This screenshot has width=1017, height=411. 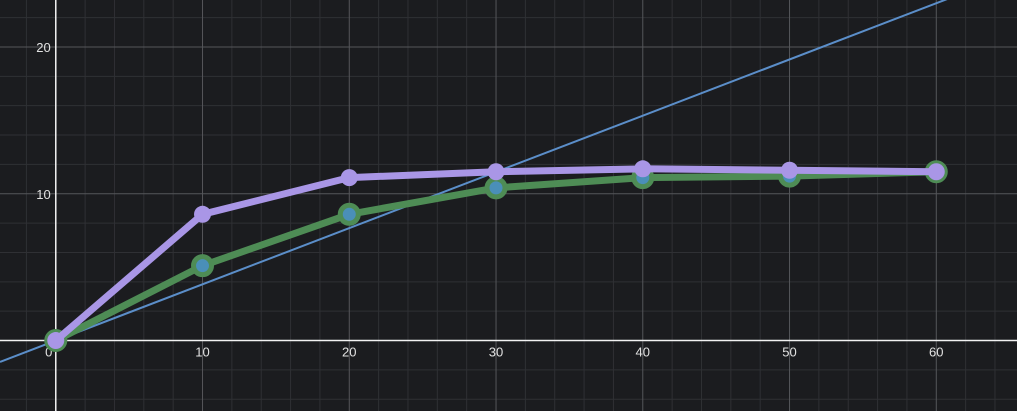 What do you see at coordinates (43, 47) in the screenshot?
I see `y-tick-label: 20` at bounding box center [43, 47].